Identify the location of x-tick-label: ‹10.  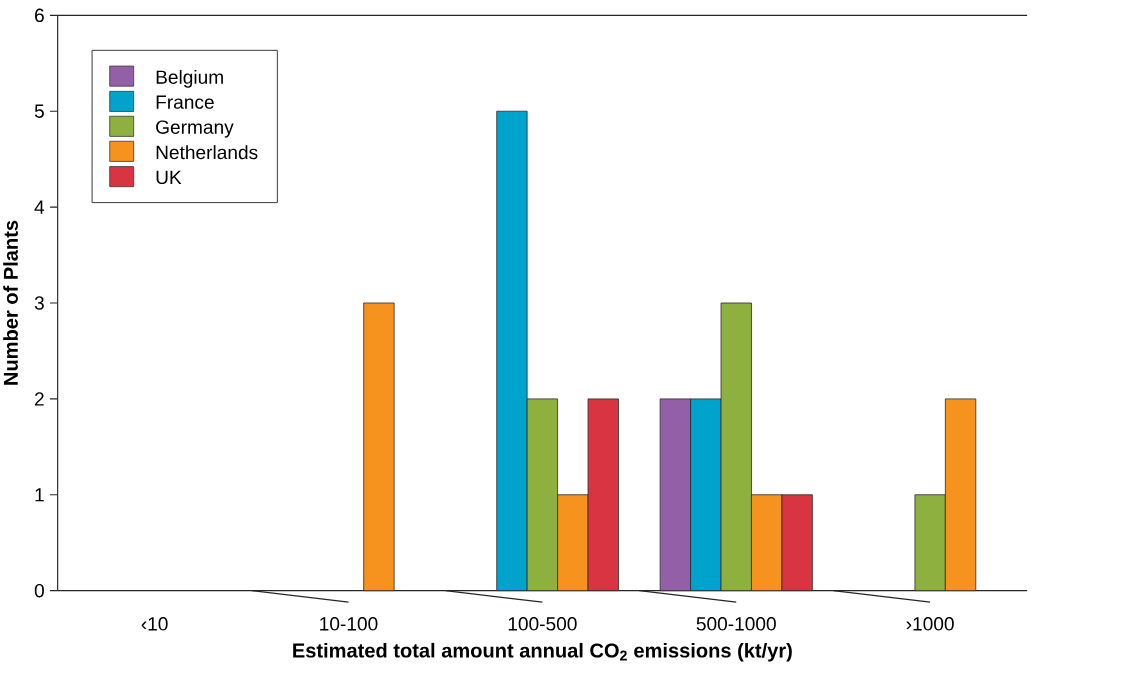
(154, 624).